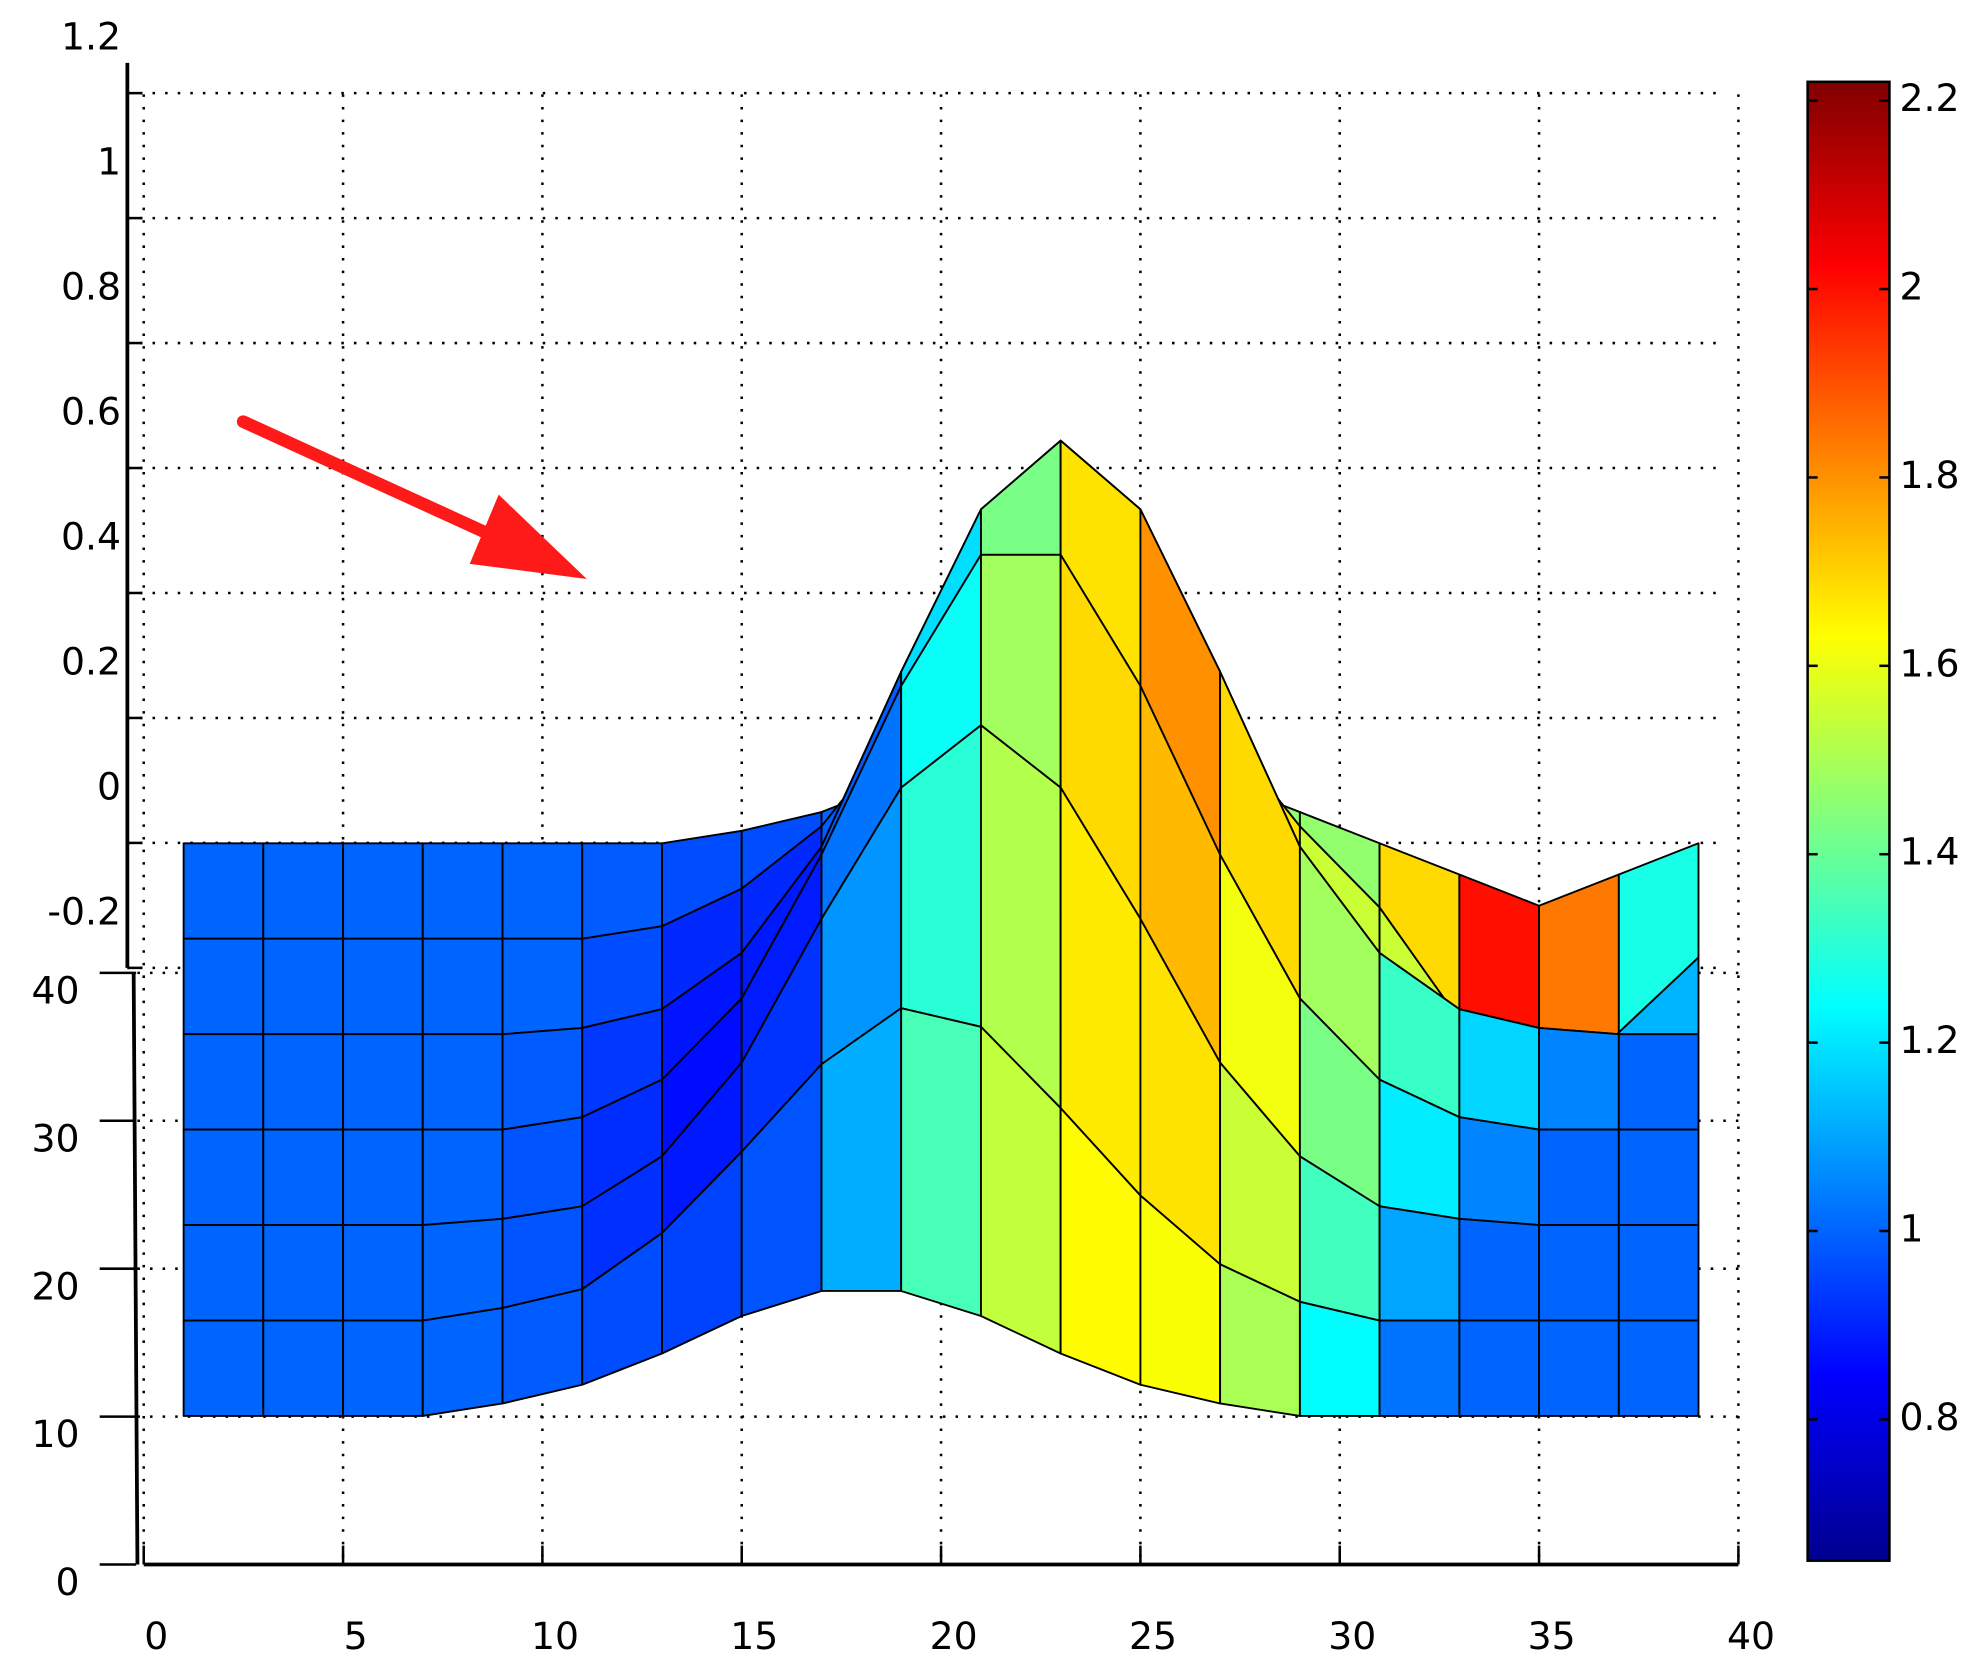  I want to click on x-tick-label: 35, so click(1552, 1636).